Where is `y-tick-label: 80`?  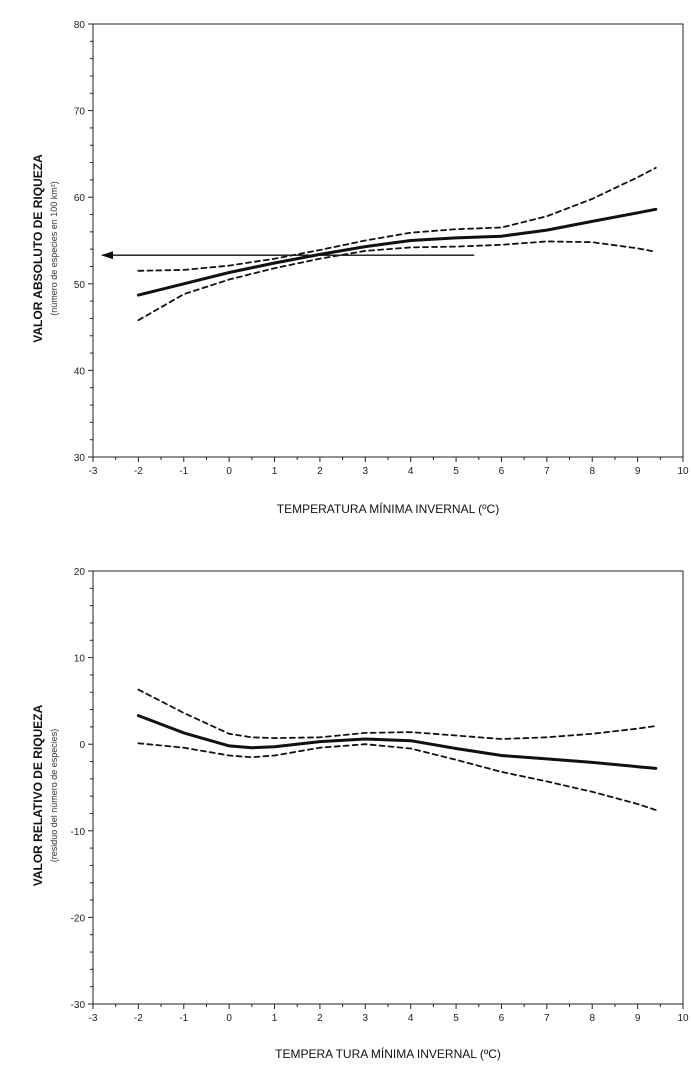
y-tick-label: 80 is located at coordinates (80, 25).